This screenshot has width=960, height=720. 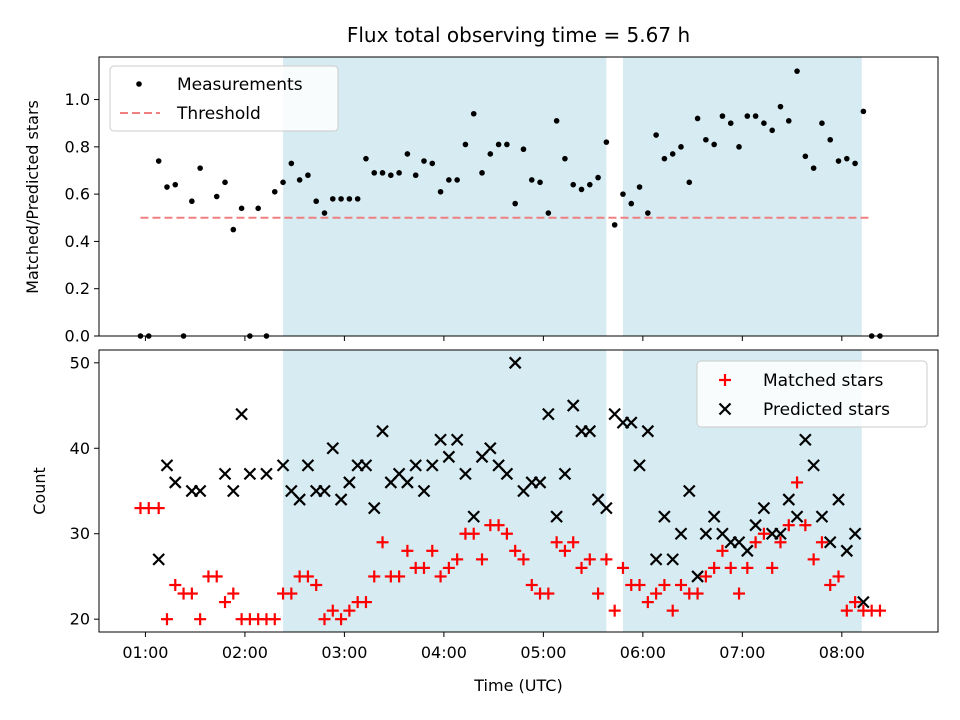 What do you see at coordinates (80, 619) in the screenshot?
I see `bottom-y-tick-label: 20` at bounding box center [80, 619].